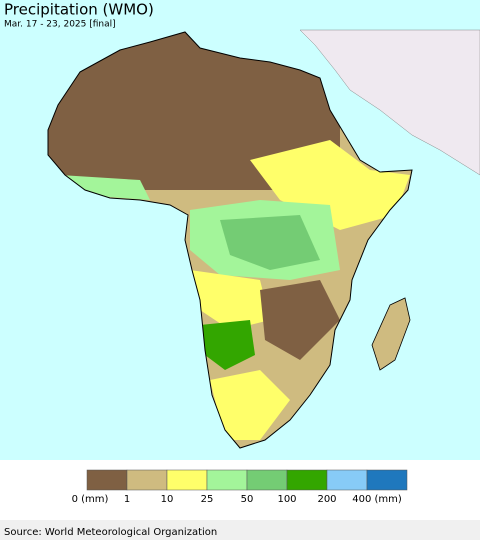 This screenshot has width=480, height=540. I want to click on legend: 0 (mm) 1 10 25 50 100 200 400 (mm), so click(240, 487).